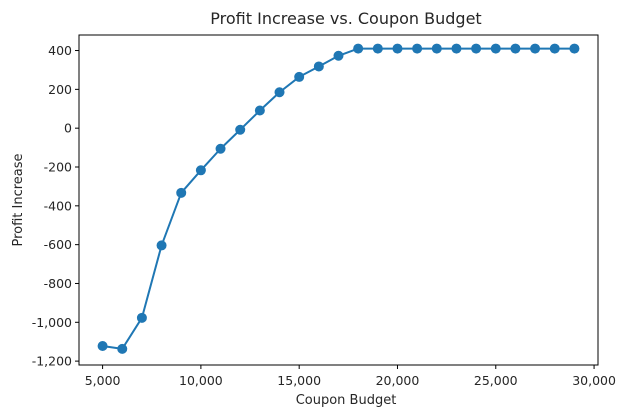 The image size is (625, 418). I want to click on y-tick-label: 0, so click(68, 128).